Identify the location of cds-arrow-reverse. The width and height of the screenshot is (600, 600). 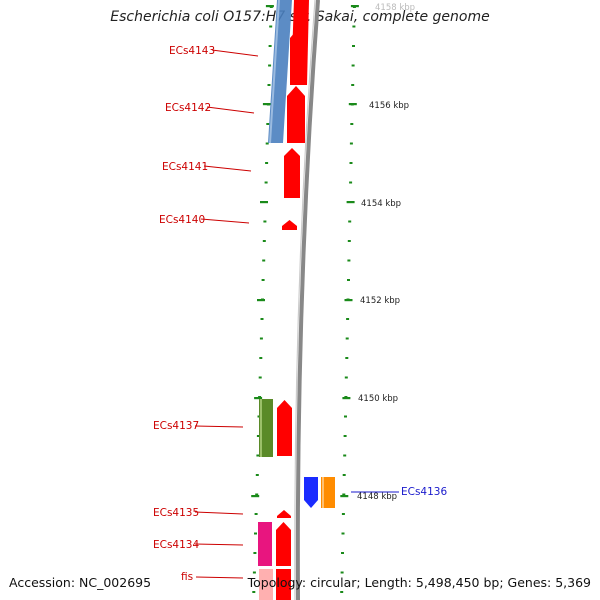
(311, 492).